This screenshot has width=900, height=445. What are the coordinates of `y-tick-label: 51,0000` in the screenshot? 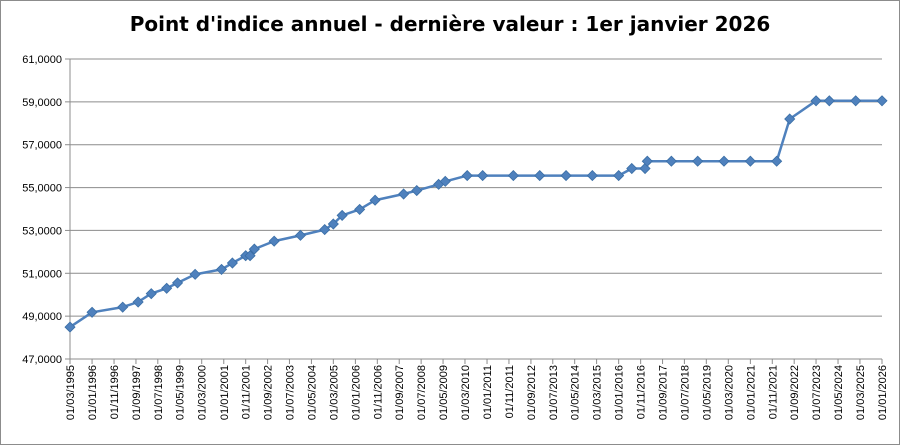 It's located at (42, 274).